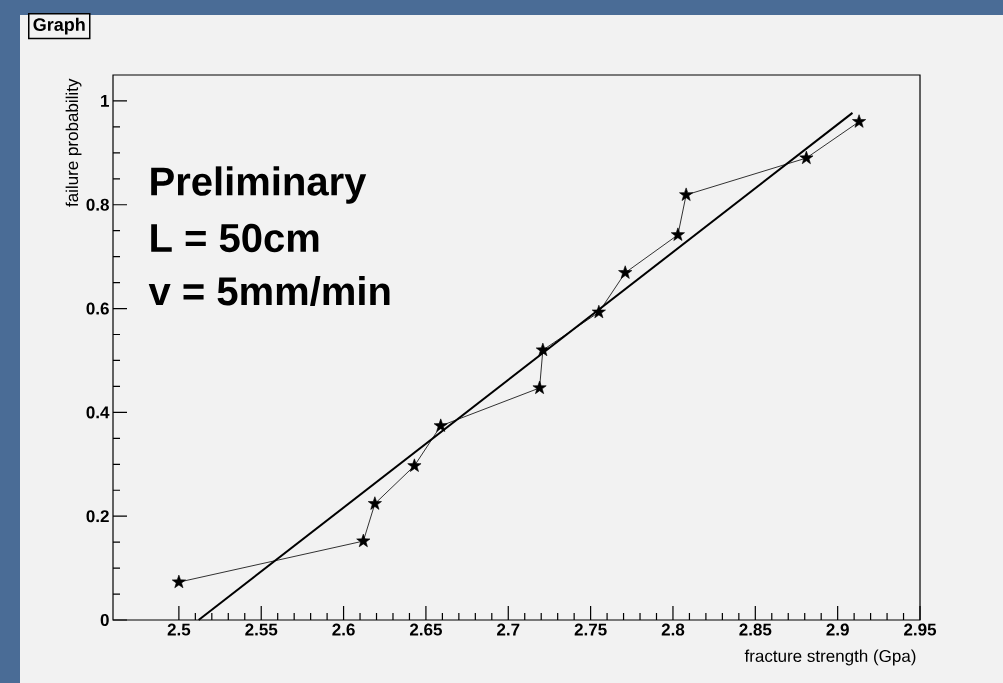 Image resolution: width=1003 pixels, height=683 pixels. What do you see at coordinates (590, 629) in the screenshot?
I see `x-tick-label: 2.75` at bounding box center [590, 629].